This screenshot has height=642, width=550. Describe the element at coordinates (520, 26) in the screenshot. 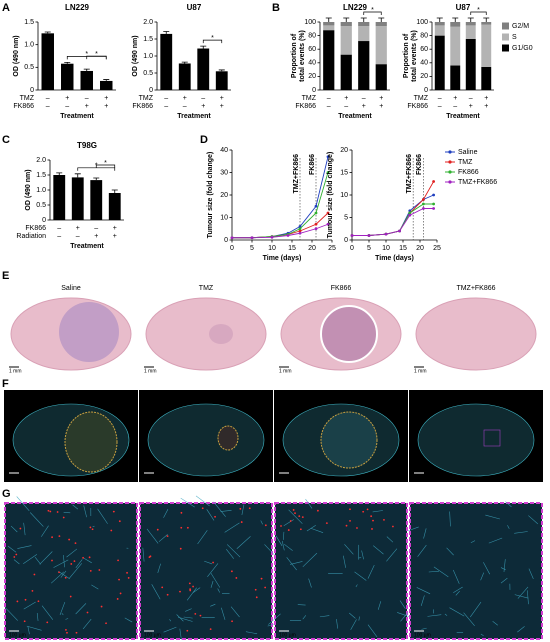

I see `legend-label: G2/M` at that location.